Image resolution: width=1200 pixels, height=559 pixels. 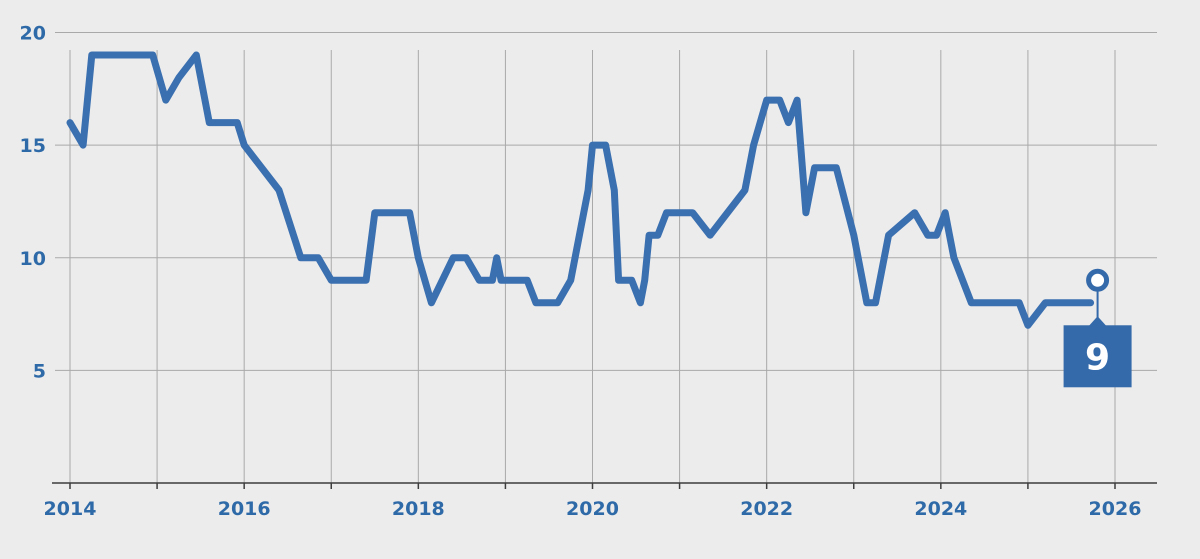 What do you see at coordinates (604, 485) in the screenshot?
I see `x-axis` at bounding box center [604, 485].